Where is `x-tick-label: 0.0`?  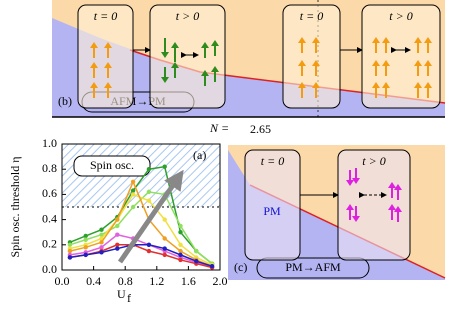
x-tick-label: 0.0 is located at coordinates (62, 281).